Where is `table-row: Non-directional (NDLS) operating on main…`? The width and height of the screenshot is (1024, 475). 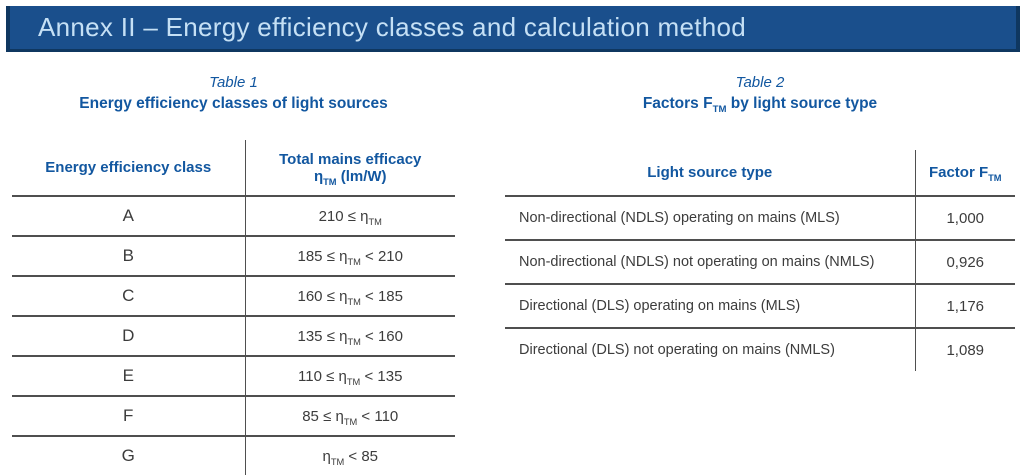
table-row: Non-directional (NDLS) operating on main… is located at coordinates (760, 218).